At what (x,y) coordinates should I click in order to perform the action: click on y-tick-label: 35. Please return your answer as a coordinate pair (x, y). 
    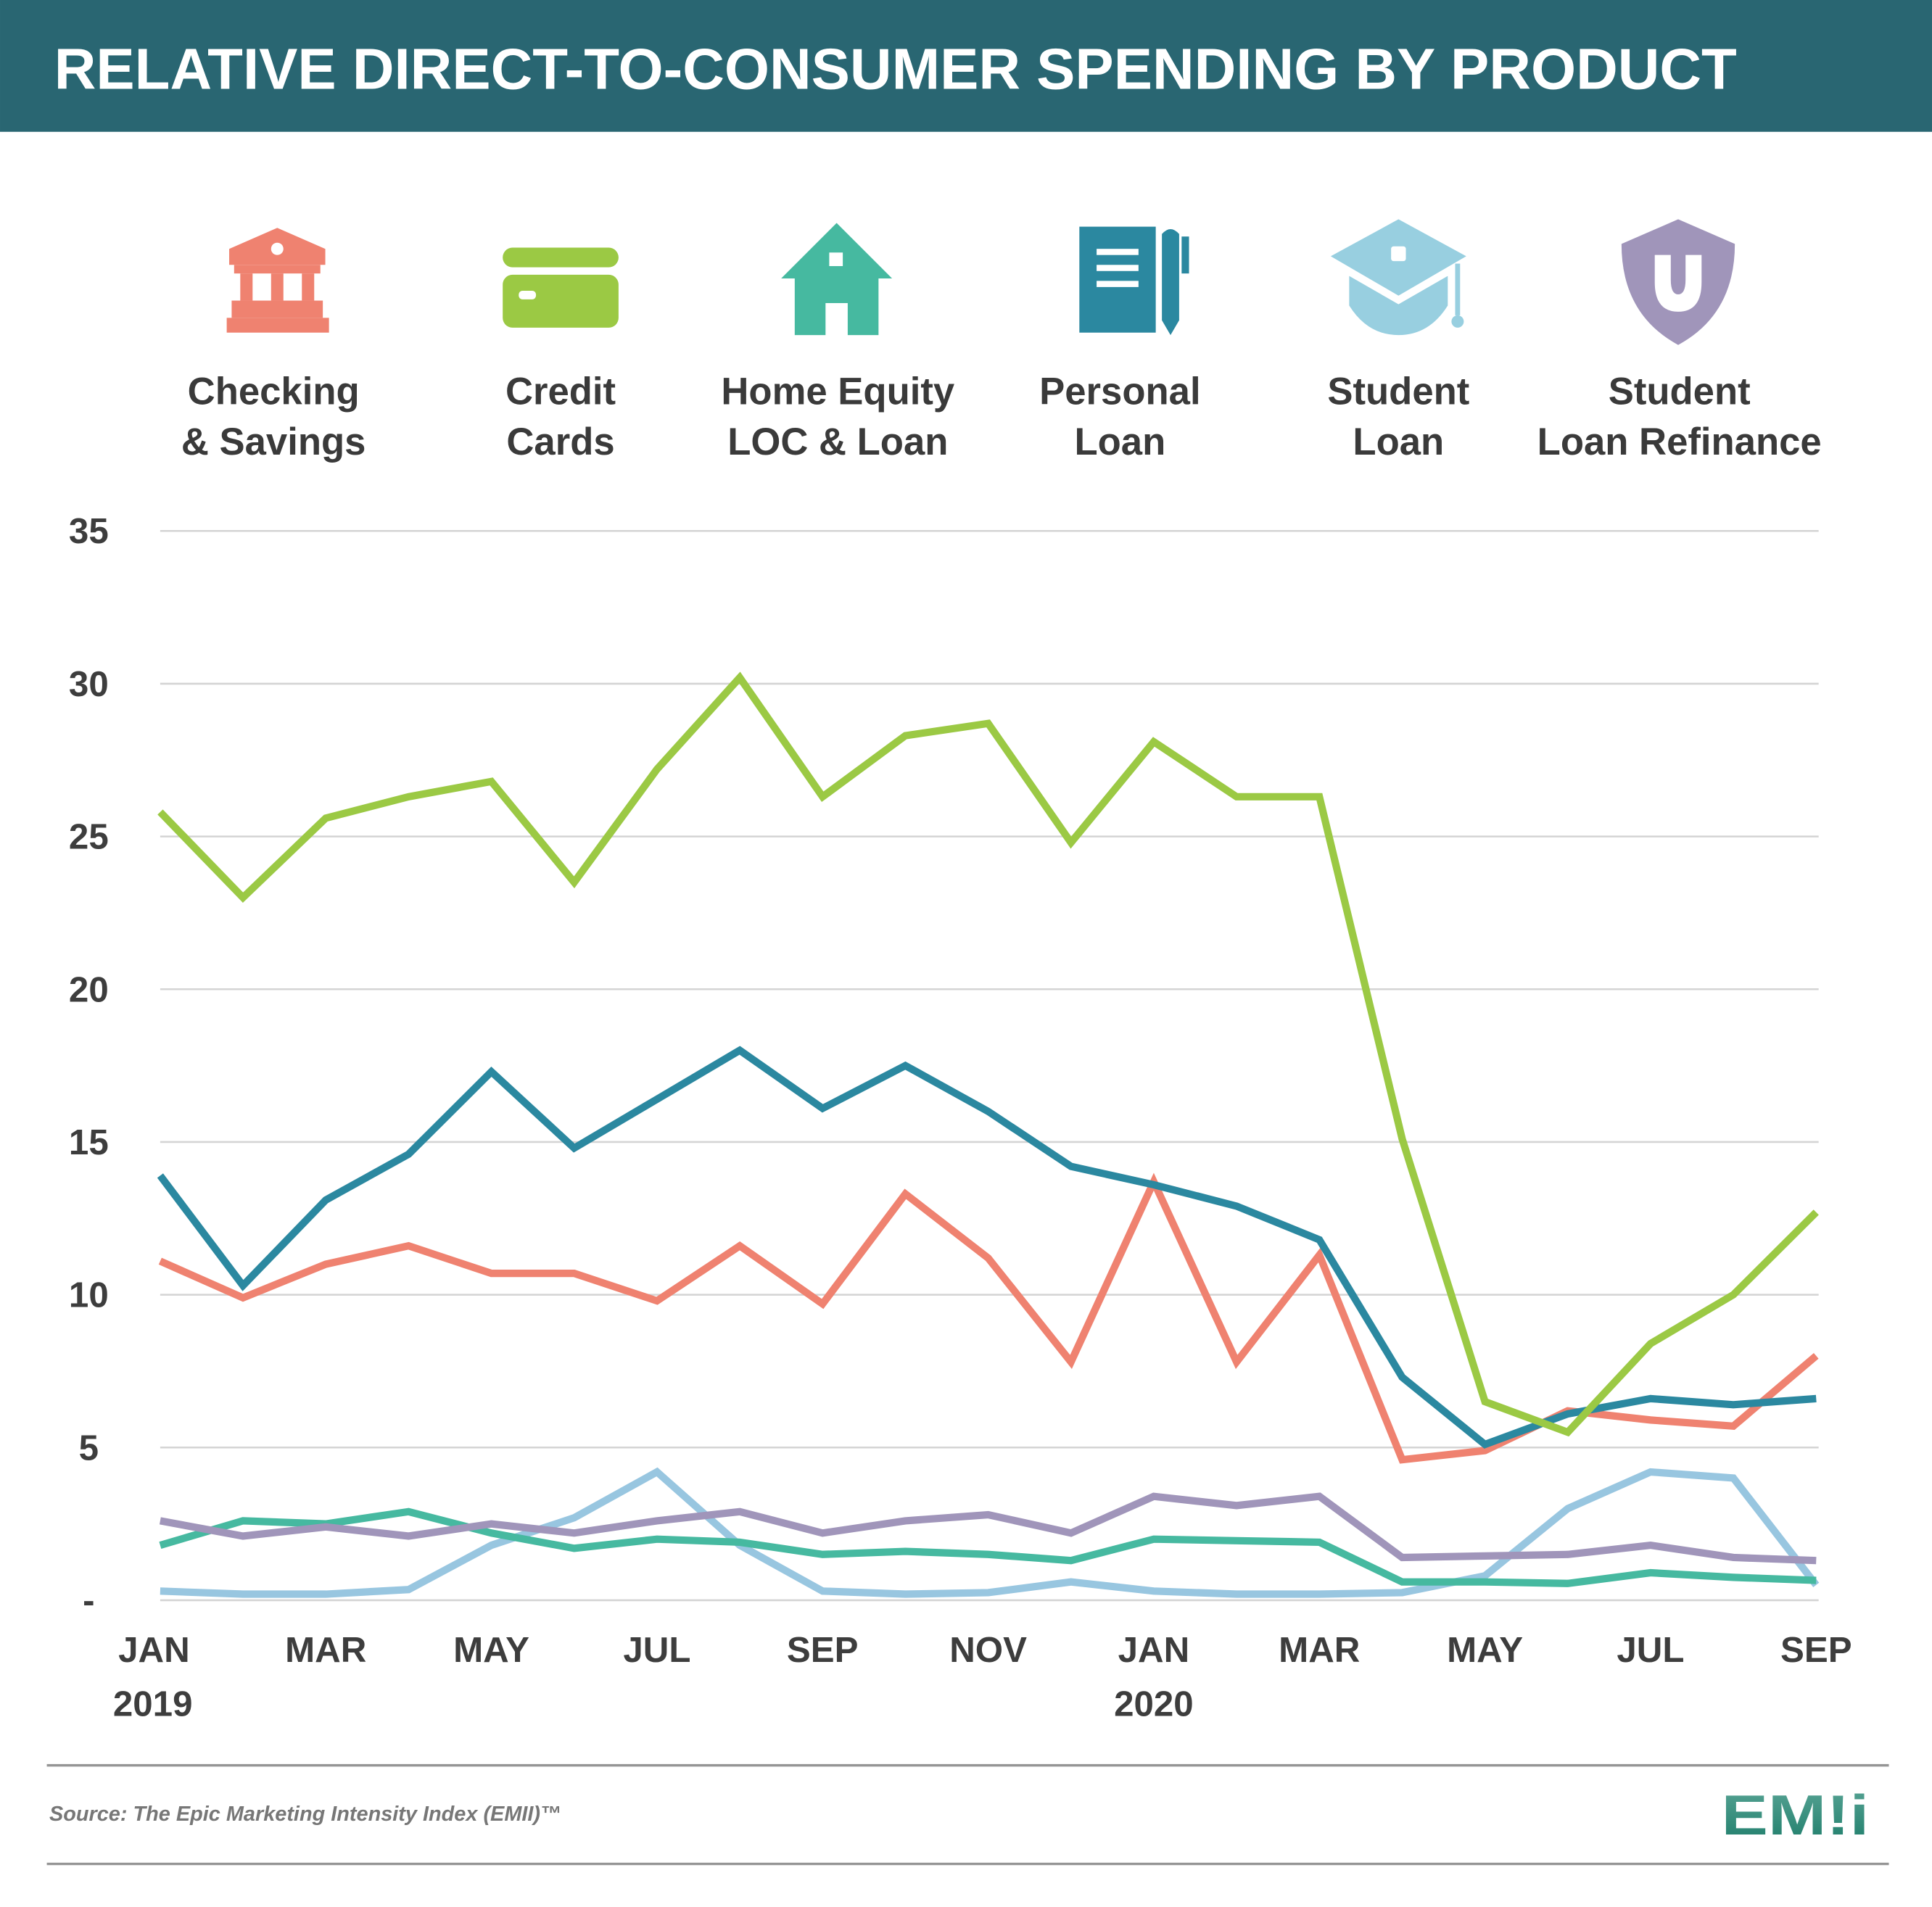
    Looking at the image, I should click on (89, 531).